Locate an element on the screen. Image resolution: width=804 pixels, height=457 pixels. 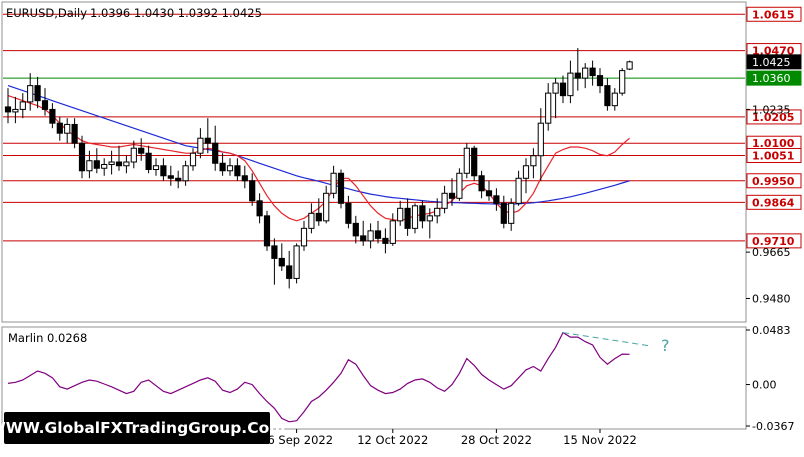
price-tick-label: 0.9665 is located at coordinates (771, 252).